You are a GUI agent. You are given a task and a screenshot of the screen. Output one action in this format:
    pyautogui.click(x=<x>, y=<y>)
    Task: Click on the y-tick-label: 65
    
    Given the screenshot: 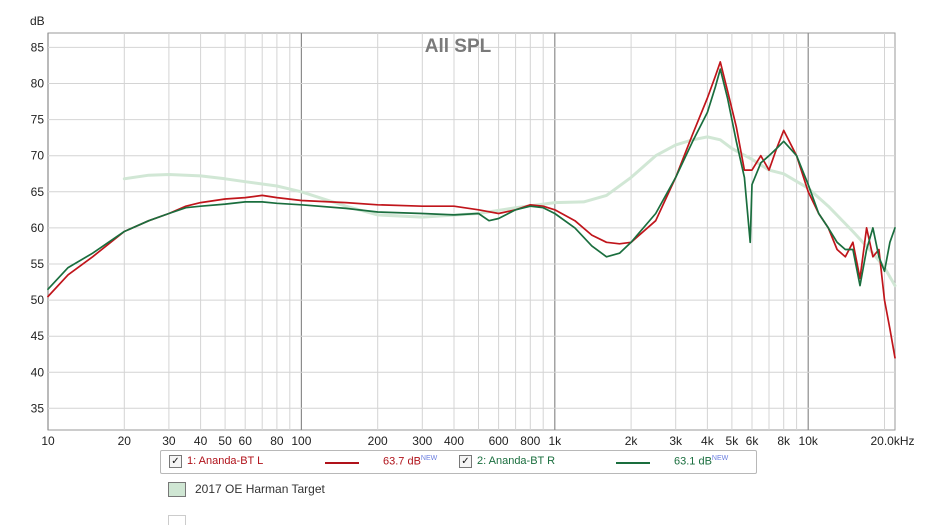 What is the action you would take?
    pyautogui.click(x=38, y=192)
    